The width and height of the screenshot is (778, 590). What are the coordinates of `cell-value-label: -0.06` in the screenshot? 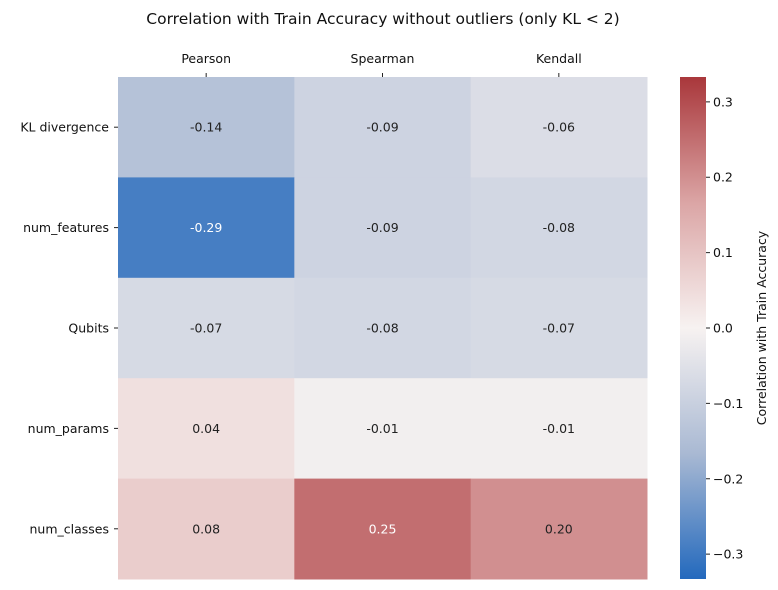 It's located at (559, 127).